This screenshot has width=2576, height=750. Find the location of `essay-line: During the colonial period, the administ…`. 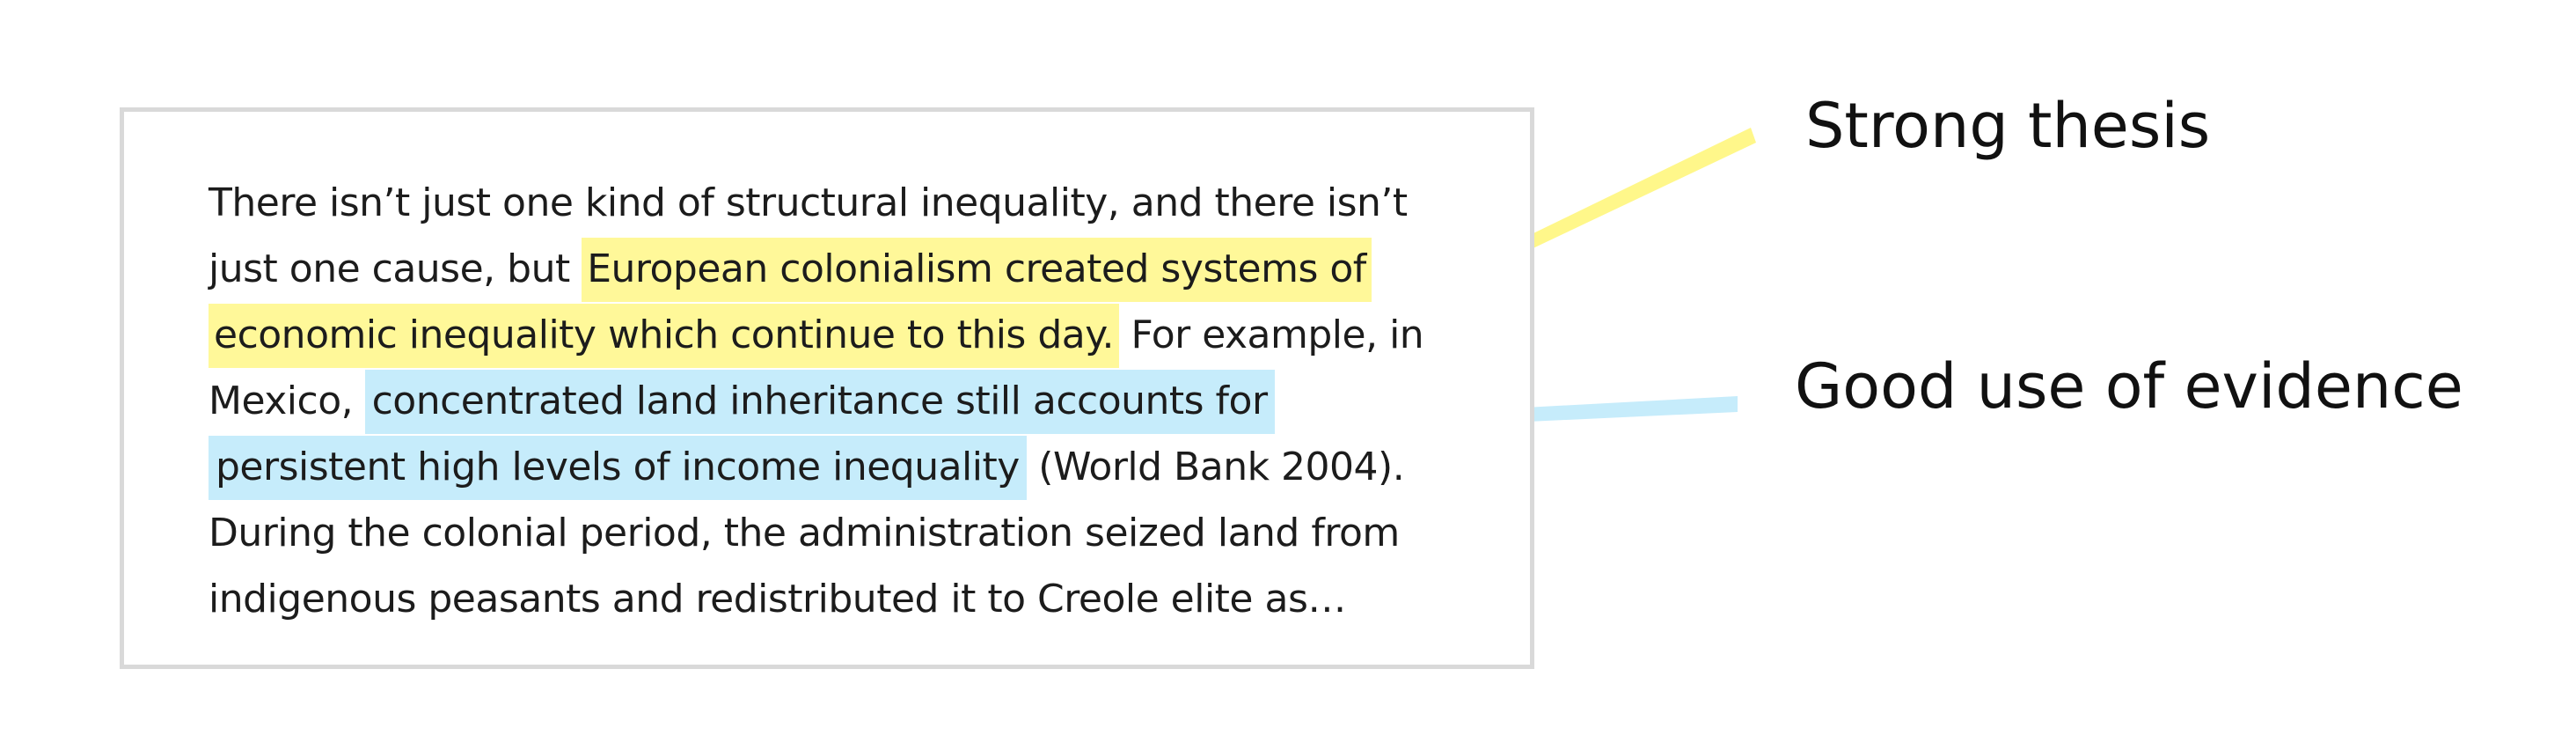

essay-line: During the colonial period, the administ… is located at coordinates (855, 533).